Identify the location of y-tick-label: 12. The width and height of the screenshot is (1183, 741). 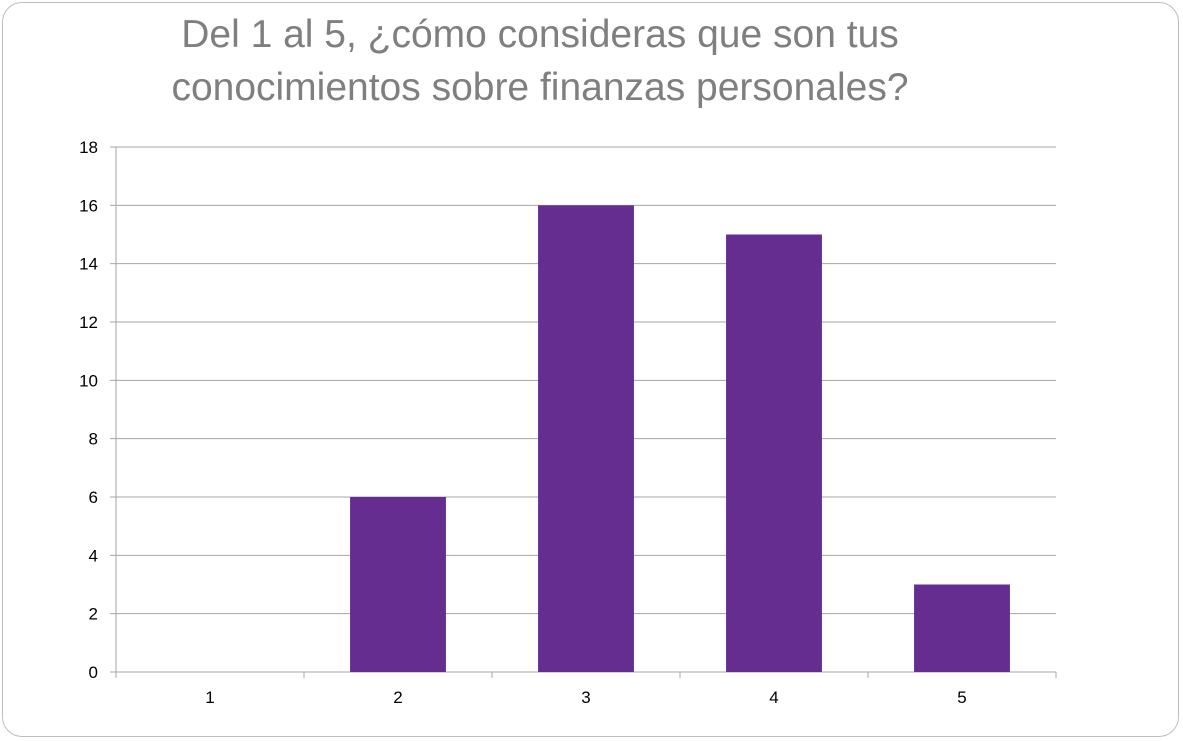
(88, 322).